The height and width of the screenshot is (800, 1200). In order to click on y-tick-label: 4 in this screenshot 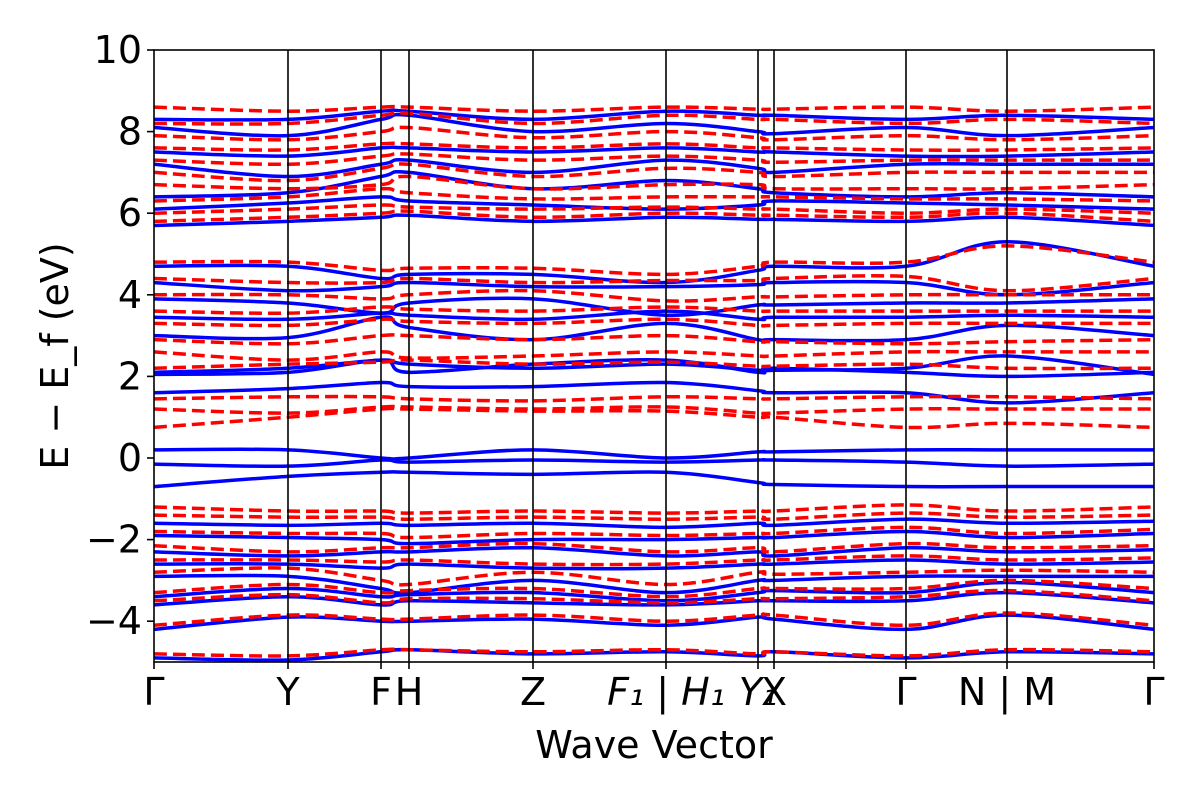, I will do `click(130, 295)`.